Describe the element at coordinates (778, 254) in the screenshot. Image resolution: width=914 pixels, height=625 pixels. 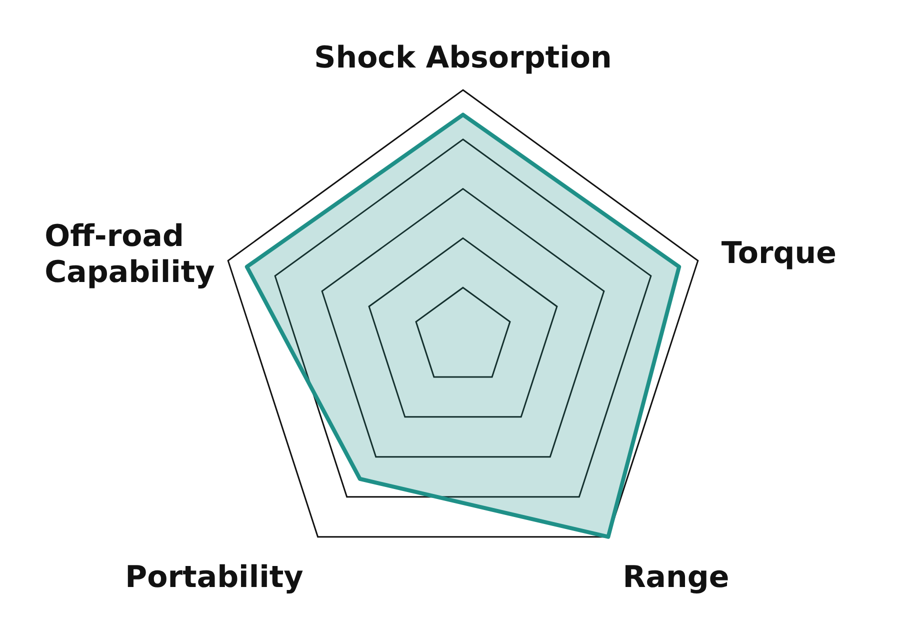
I see `spoke-label: Torque` at that location.